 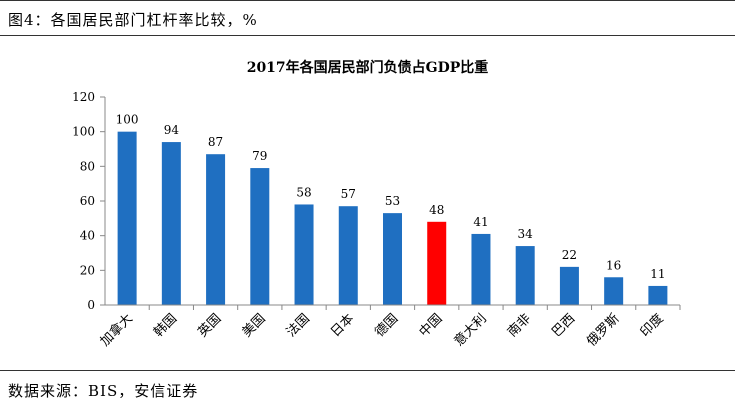 I want to click on y-tick-label: 100, so click(x=83, y=132).